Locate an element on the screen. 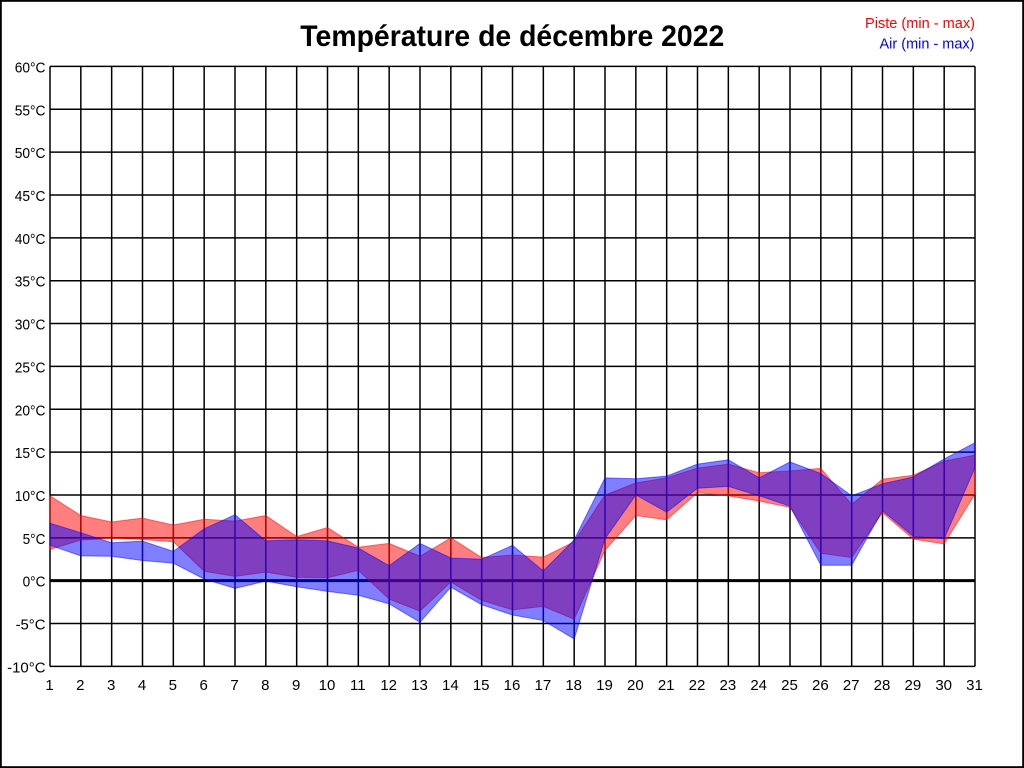 Image resolution: width=1024 pixels, height=768 pixels. svg-text: 5°C is located at coordinates (34, 539).